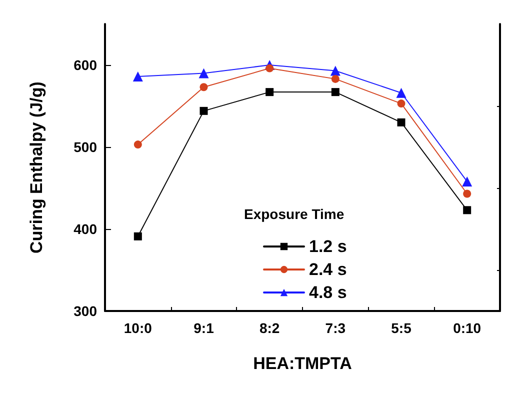  I want to click on y-tick-label: 600, so click(86, 65).